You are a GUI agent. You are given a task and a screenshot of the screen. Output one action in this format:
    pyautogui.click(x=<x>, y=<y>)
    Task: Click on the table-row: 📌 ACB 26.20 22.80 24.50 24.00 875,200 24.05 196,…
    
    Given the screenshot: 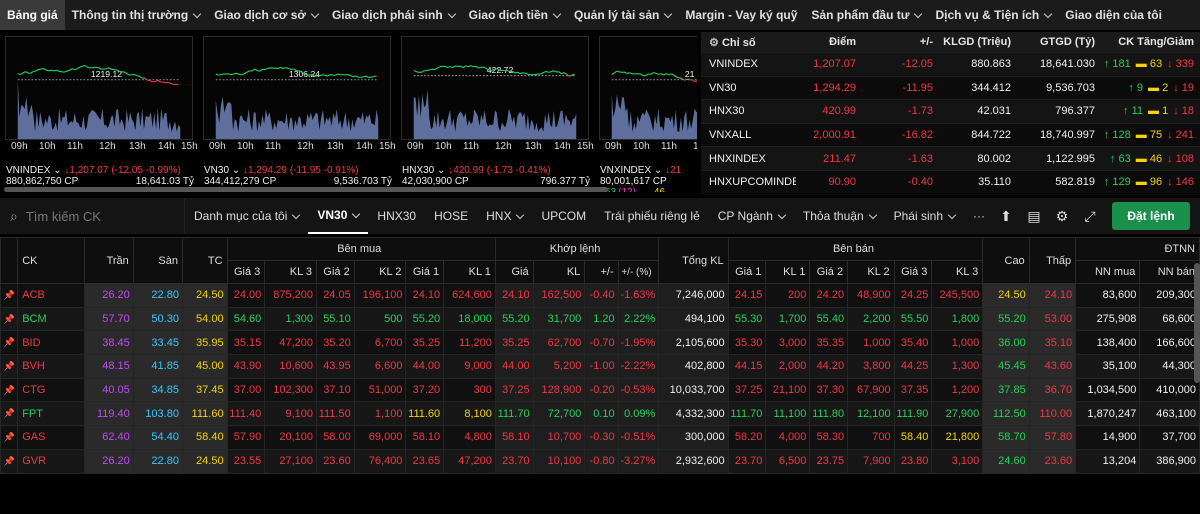 What is the action you would take?
    pyautogui.click(x=600, y=295)
    